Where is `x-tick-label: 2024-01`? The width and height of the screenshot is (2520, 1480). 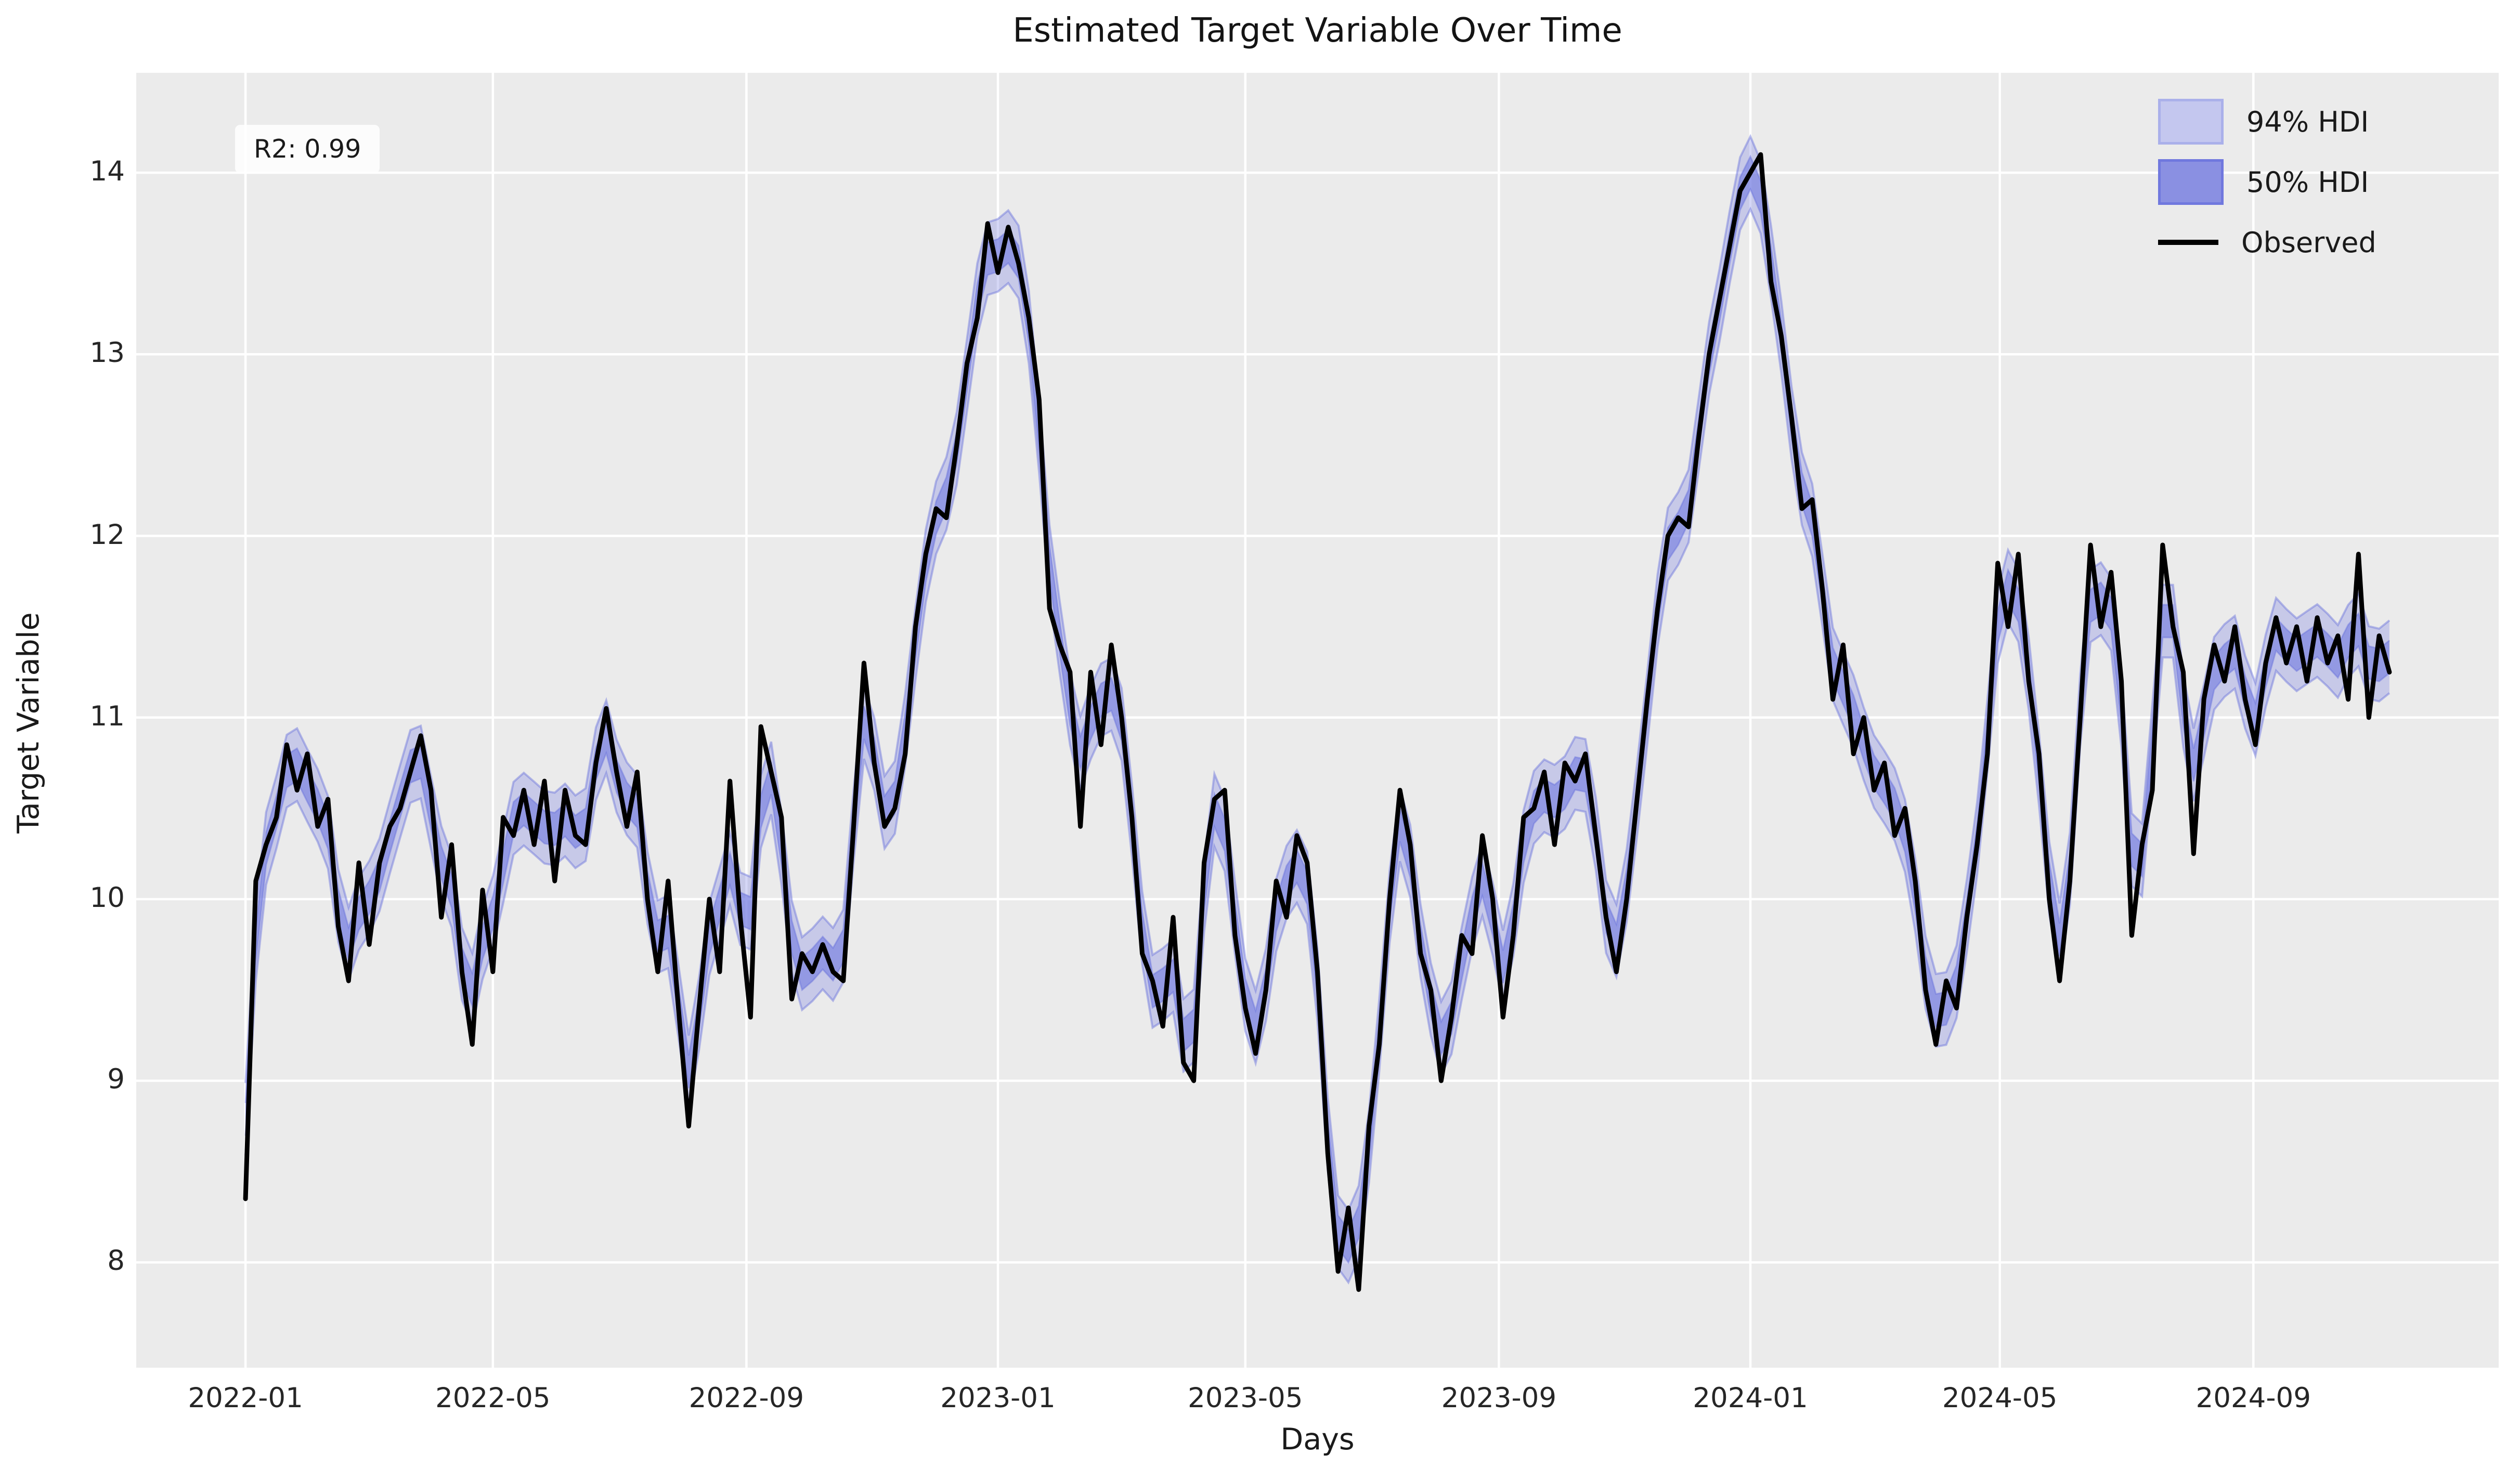 x-tick-label: 2024-01 is located at coordinates (1750, 1398).